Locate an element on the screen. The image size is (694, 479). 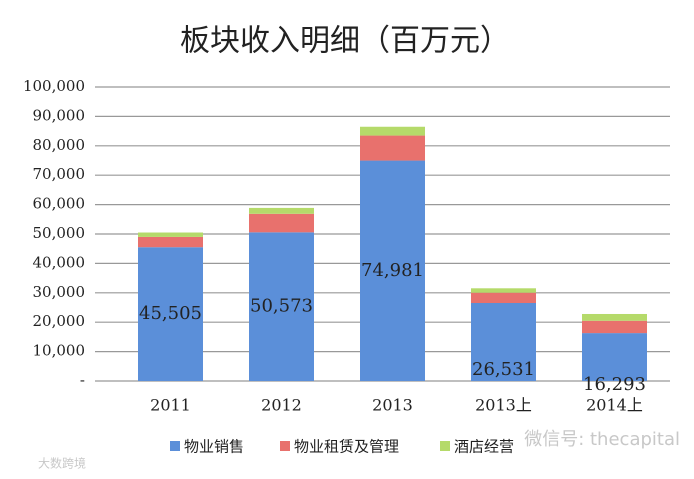
x-tick-label: 2013 is located at coordinates (392, 405).